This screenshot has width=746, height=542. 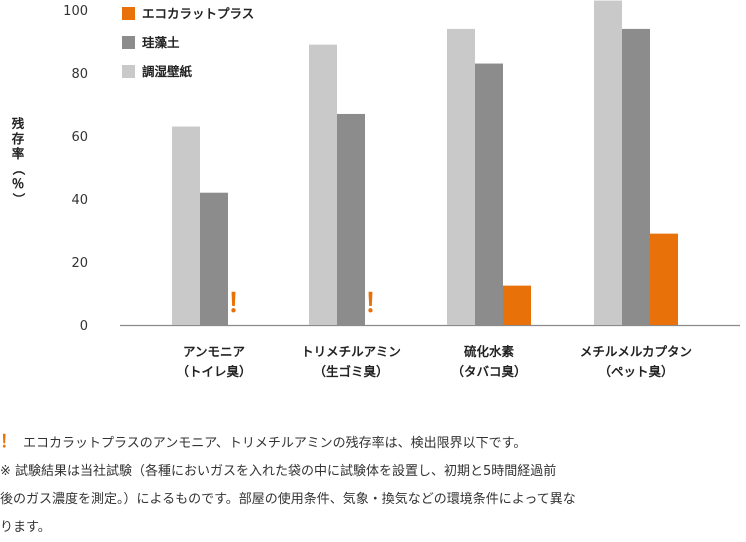 I want to click on y-axis-label: 残, so click(x=18, y=123).